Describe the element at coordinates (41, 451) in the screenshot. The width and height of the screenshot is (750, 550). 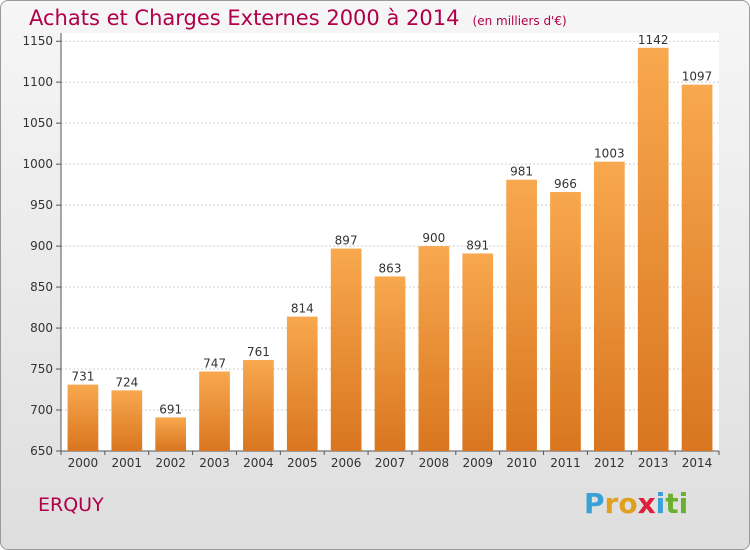
I see `y-tick-label: 650` at that location.